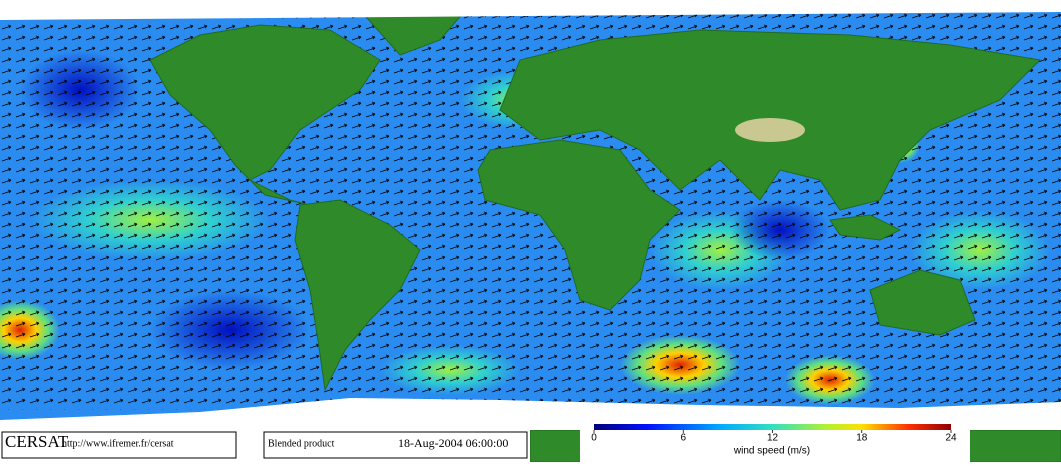  I want to click on arctic, so click(530, 10).